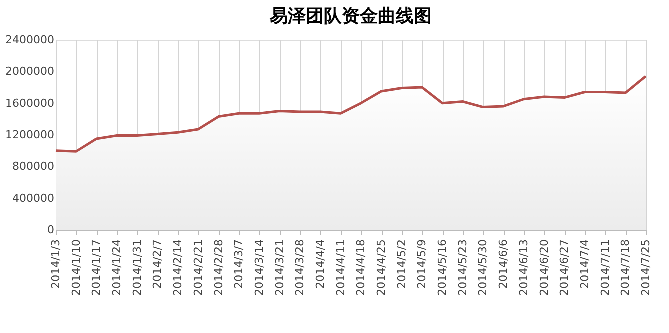  What do you see at coordinates (97, 268) in the screenshot?
I see `x-tick-label: 2014/1/17` at bounding box center [97, 268].